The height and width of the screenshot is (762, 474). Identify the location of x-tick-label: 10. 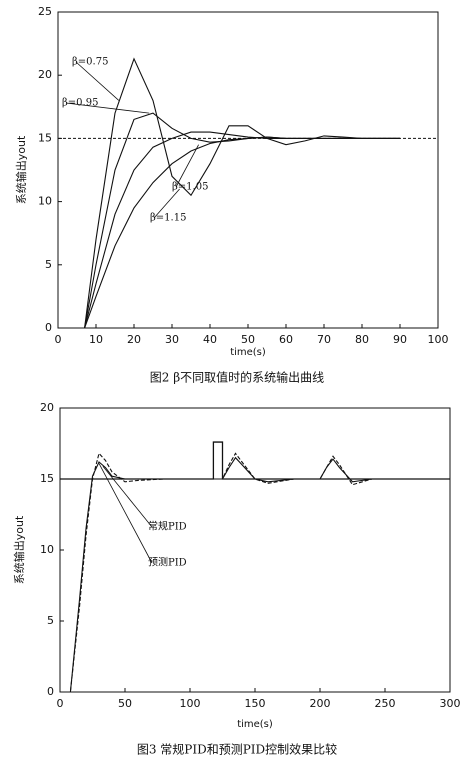
(96, 339).